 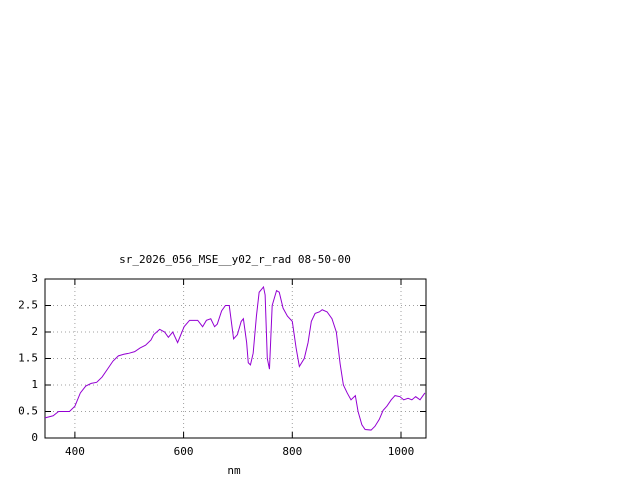 What do you see at coordinates (28, 305) in the screenshot?
I see `y-tick-label: 2.5` at bounding box center [28, 305].